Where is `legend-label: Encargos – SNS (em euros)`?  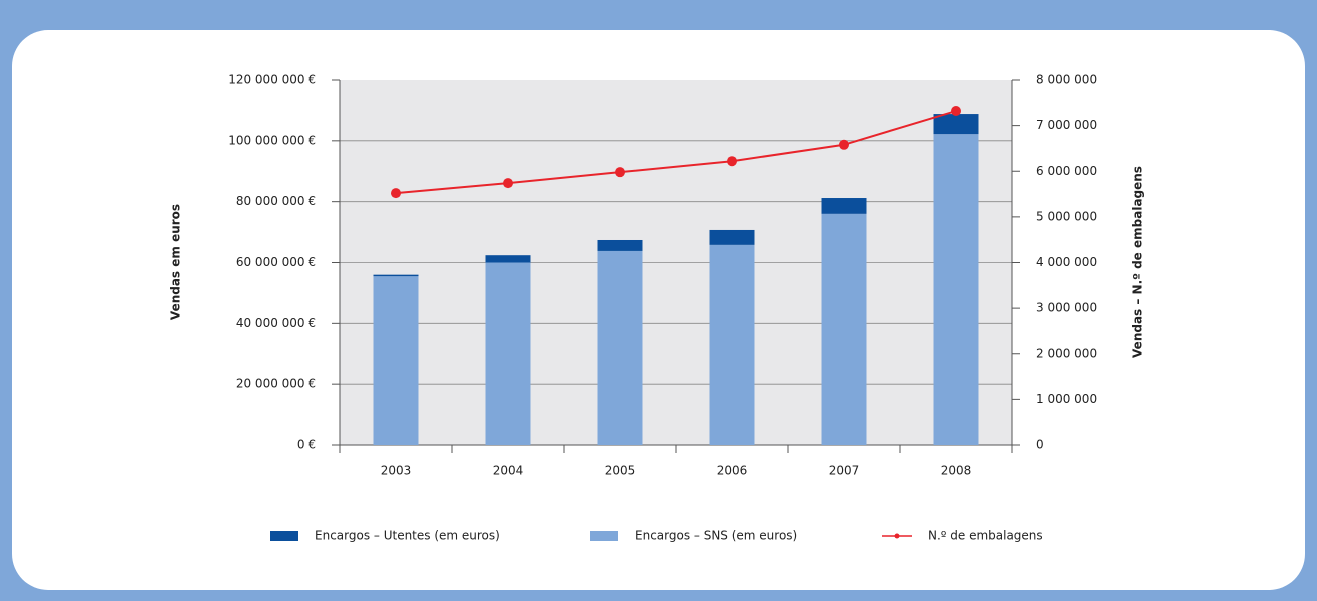 legend-label: Encargos – SNS (em euros) is located at coordinates (716, 536).